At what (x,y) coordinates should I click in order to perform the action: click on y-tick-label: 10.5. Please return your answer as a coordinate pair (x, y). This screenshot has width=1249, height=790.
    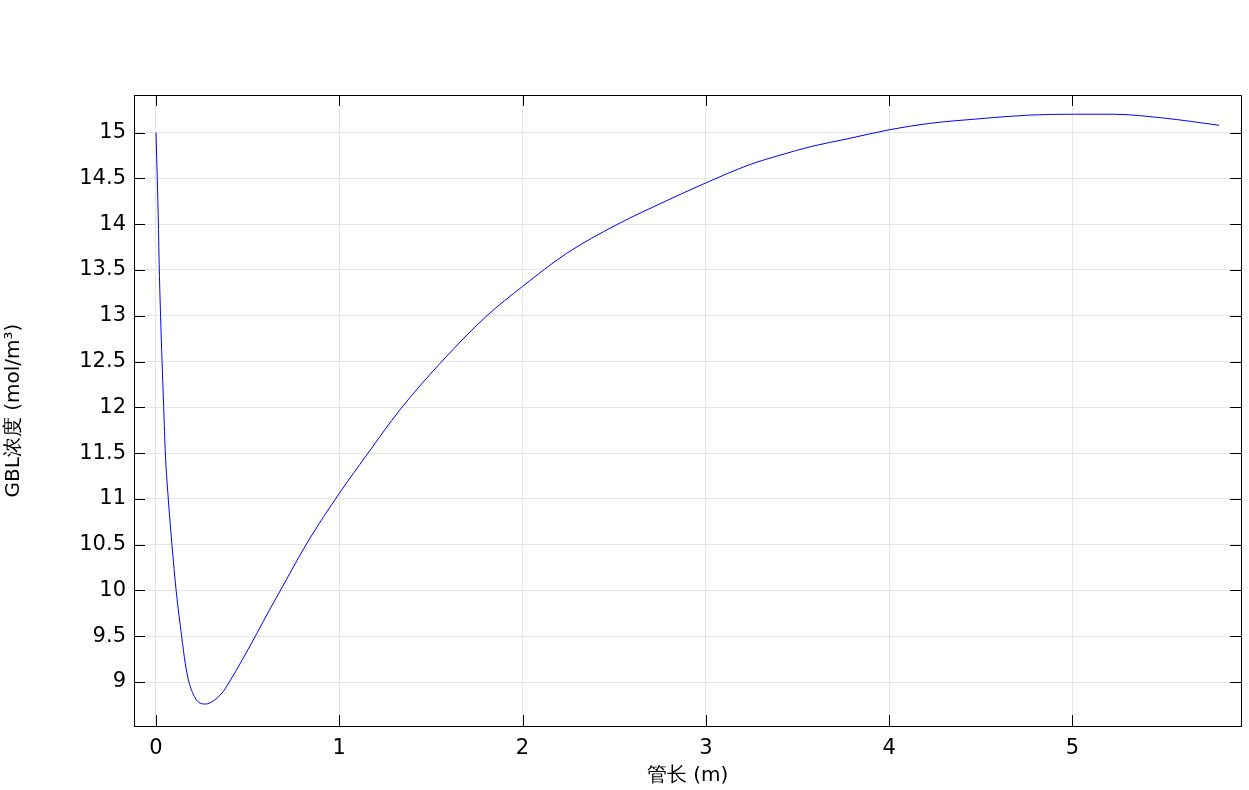
    Looking at the image, I should click on (102, 543).